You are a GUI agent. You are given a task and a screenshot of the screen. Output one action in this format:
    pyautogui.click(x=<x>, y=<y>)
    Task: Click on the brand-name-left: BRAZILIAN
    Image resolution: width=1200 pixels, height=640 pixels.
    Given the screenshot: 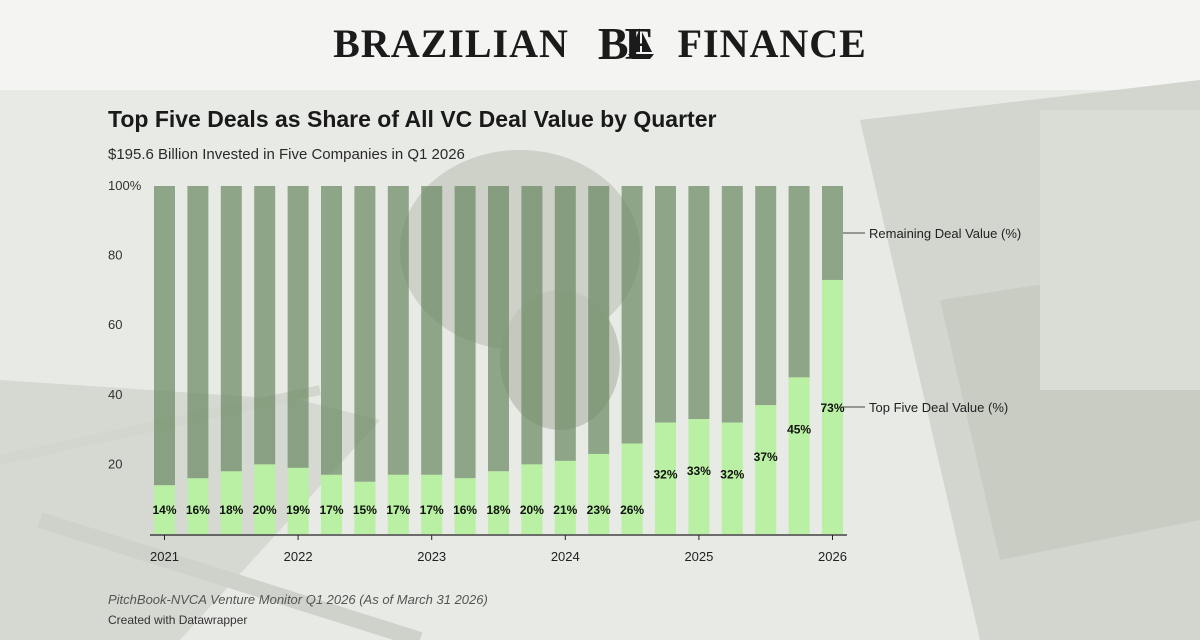 What is the action you would take?
    pyautogui.click(x=451, y=43)
    